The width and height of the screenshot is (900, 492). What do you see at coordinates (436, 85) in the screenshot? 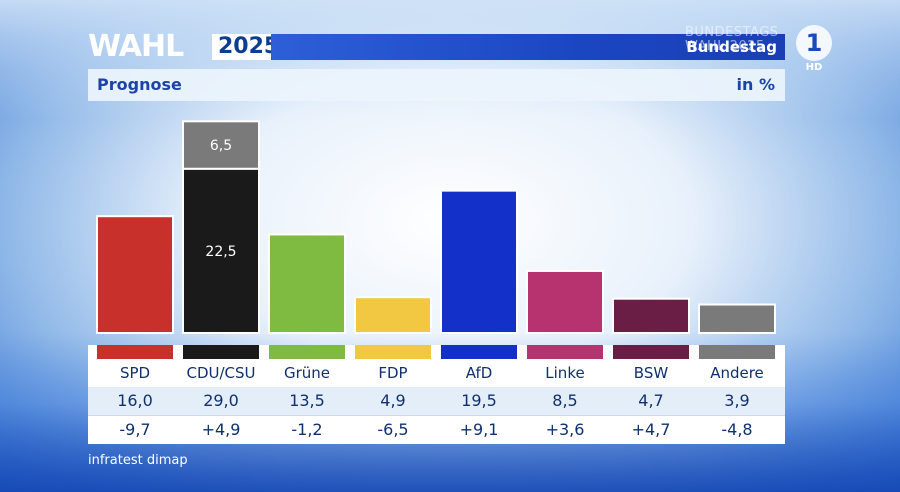
I see `subheader: Prognose in %` at bounding box center [436, 85].